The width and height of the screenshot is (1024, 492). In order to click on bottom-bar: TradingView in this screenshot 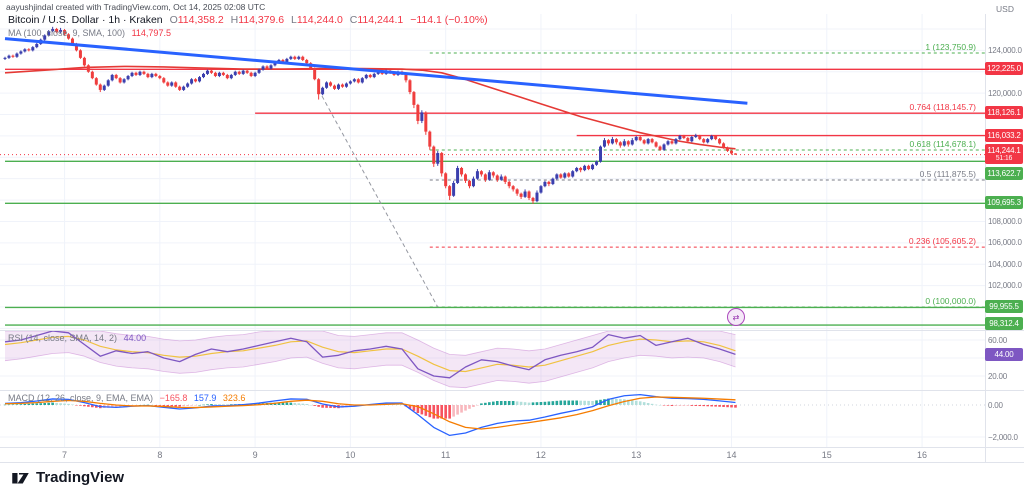, I will do `click(512, 477)`.